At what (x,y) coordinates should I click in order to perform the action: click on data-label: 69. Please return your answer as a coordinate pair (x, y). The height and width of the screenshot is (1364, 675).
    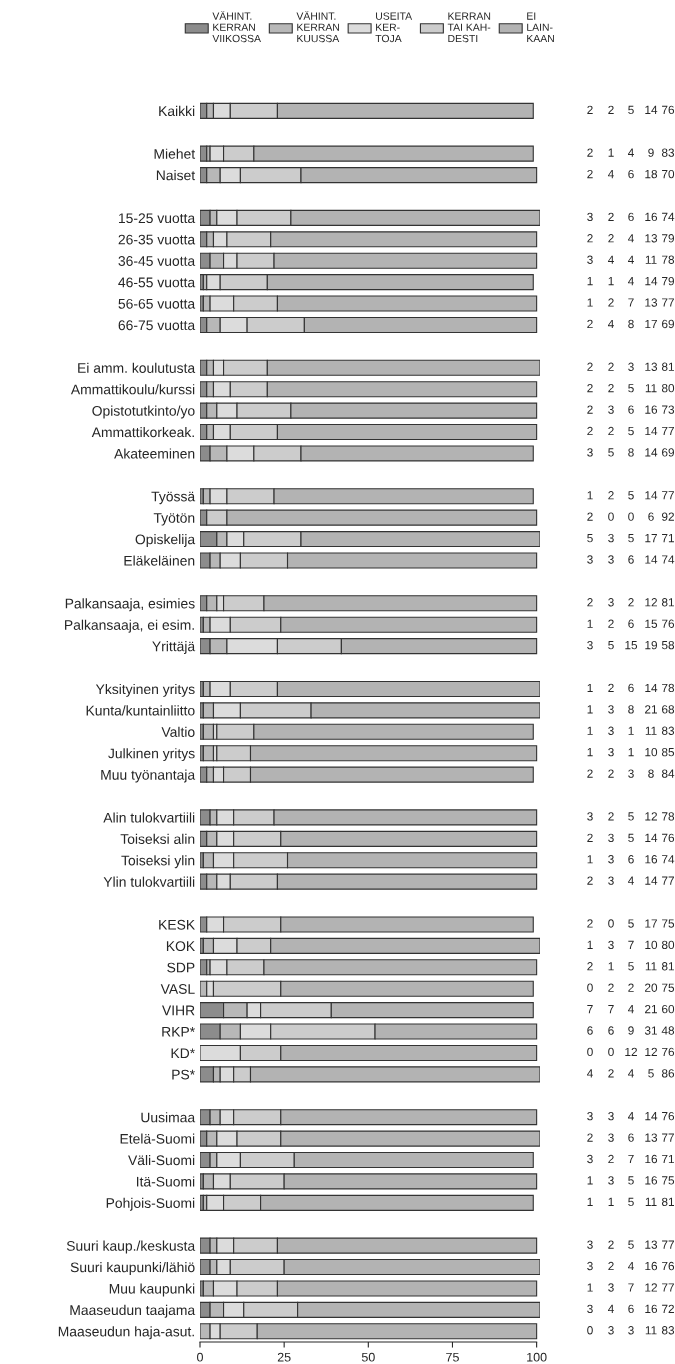
    Looking at the image, I should click on (668, 324).